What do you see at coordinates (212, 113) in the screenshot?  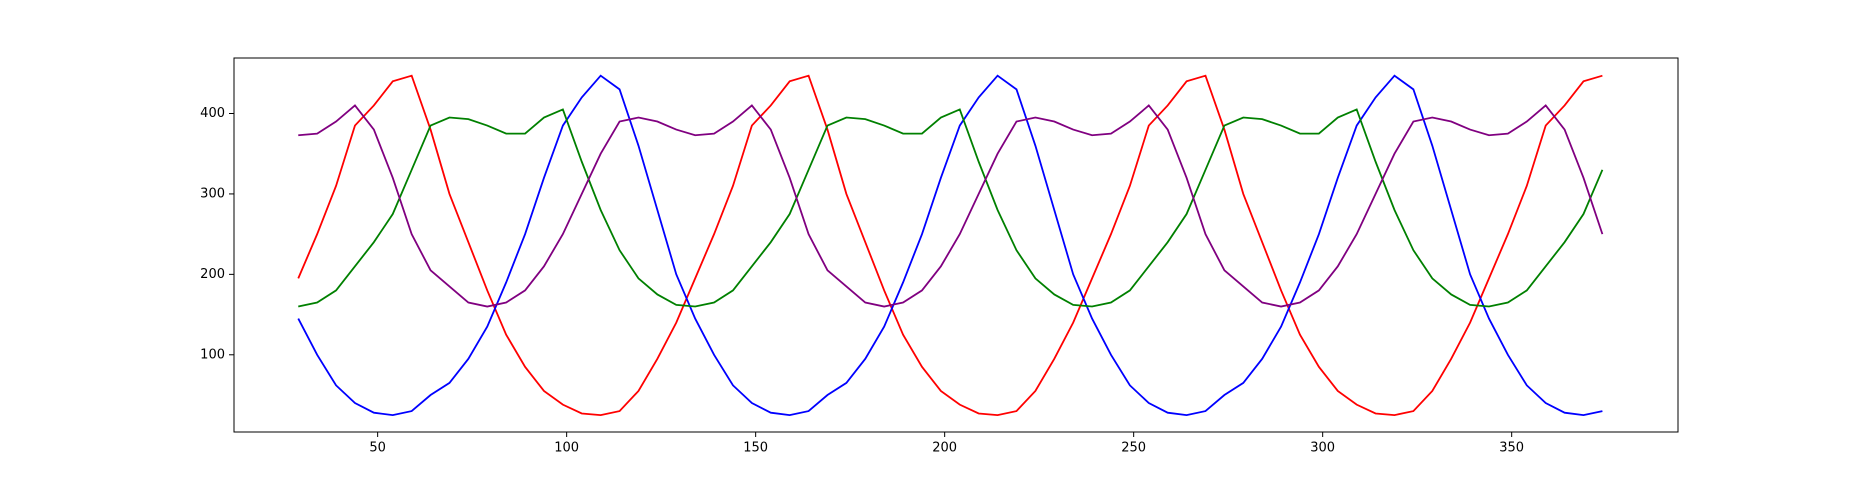 I see `y-tick-label: 400` at bounding box center [212, 113].